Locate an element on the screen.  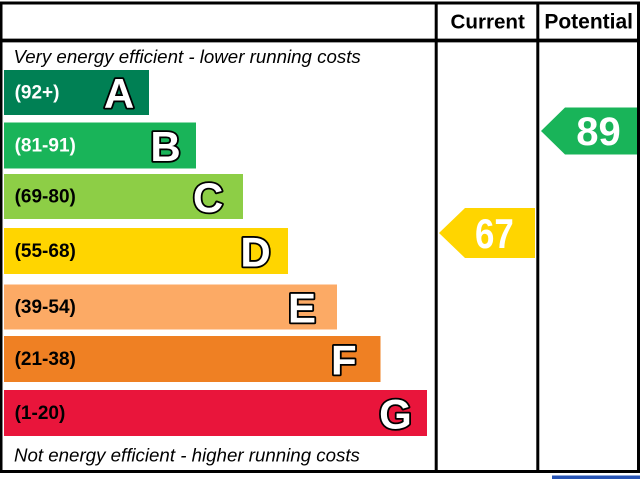
svg-text: (69-80) is located at coordinates (45, 197).